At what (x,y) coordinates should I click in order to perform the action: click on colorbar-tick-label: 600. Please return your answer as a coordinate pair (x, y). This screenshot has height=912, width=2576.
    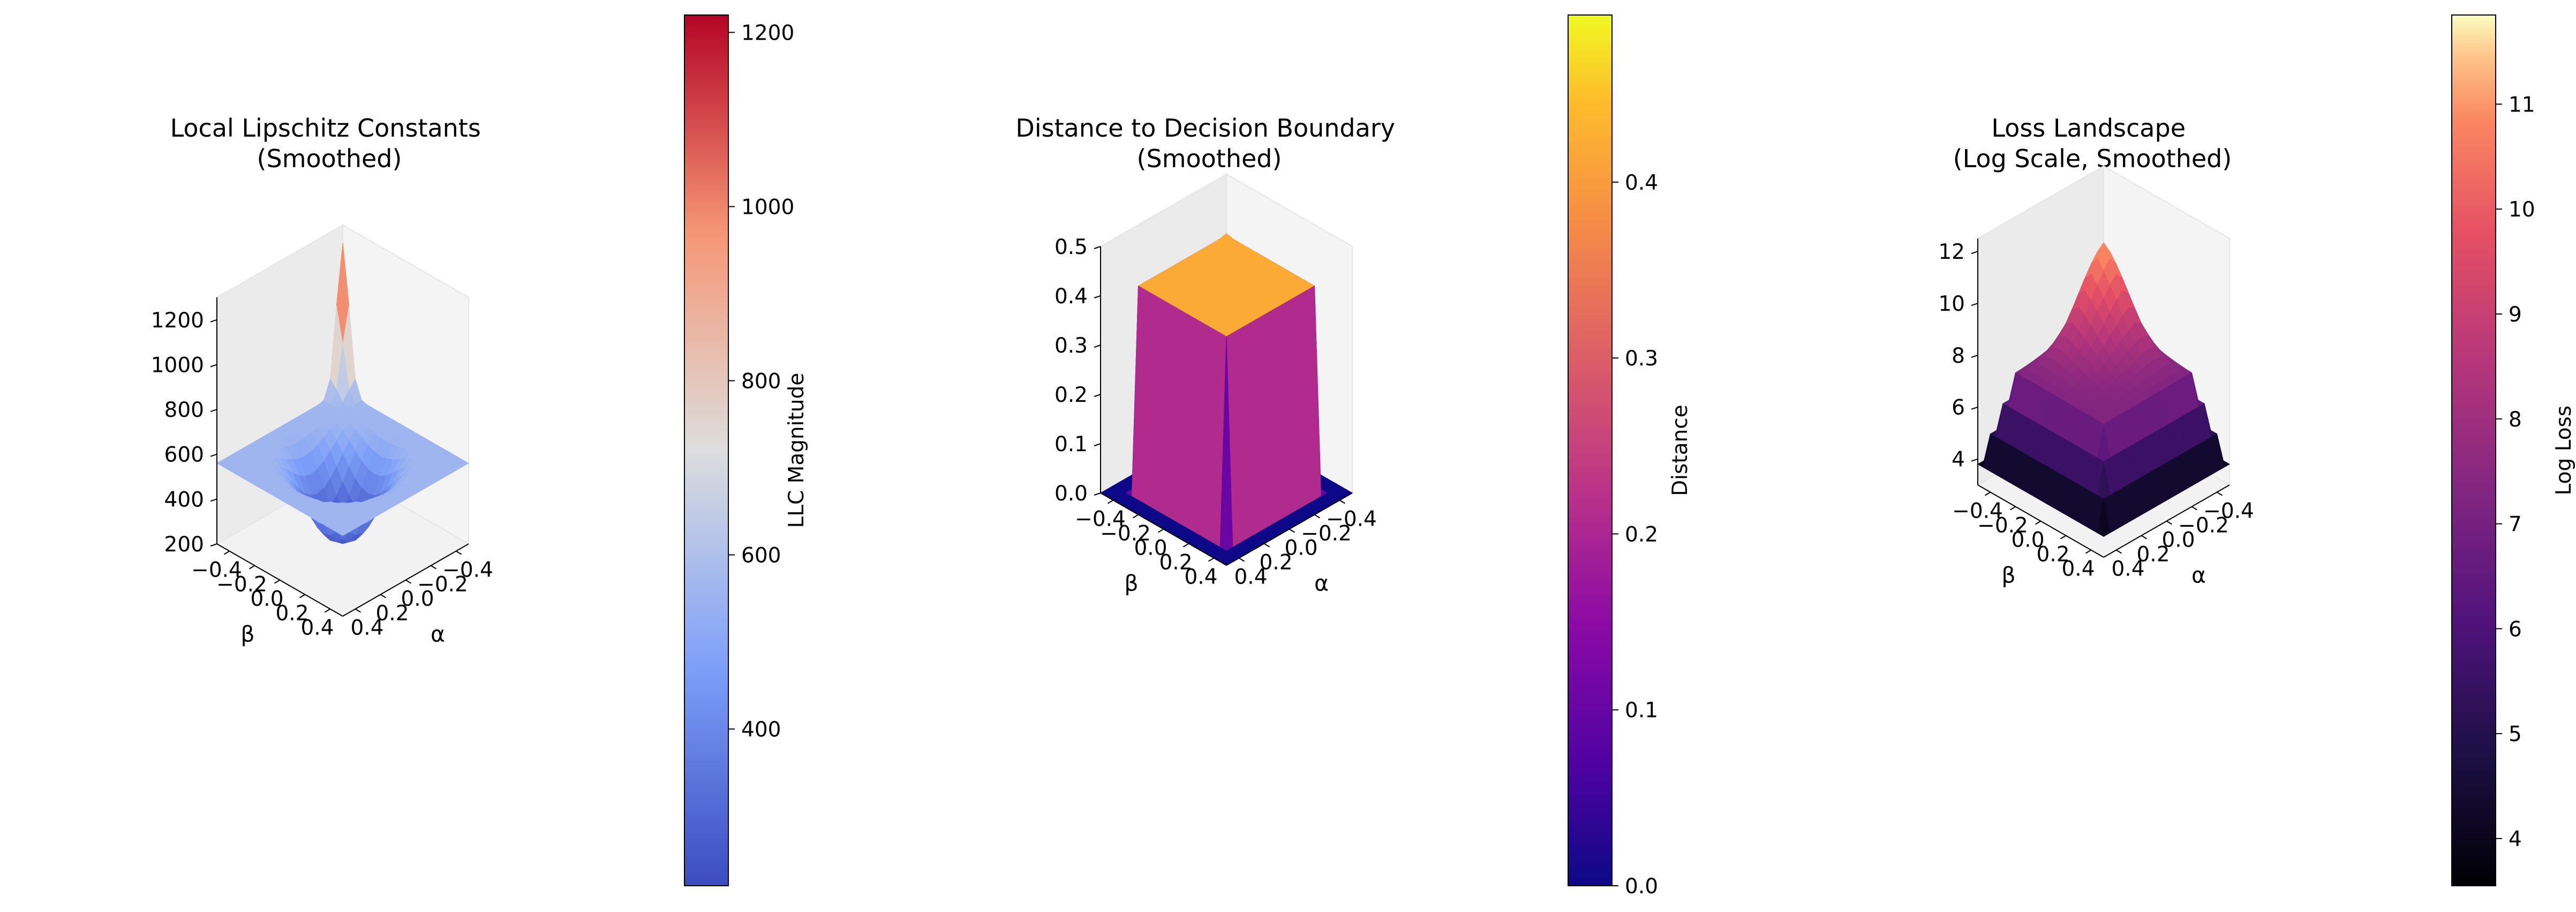
    Looking at the image, I should click on (761, 556).